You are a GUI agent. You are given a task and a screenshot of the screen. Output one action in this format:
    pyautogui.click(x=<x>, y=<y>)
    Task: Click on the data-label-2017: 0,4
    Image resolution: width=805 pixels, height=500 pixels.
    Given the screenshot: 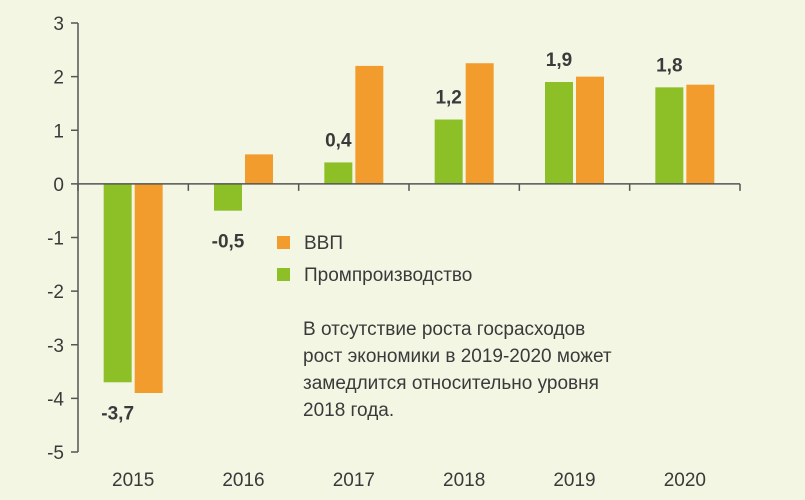 What is the action you would take?
    pyautogui.click(x=338, y=140)
    